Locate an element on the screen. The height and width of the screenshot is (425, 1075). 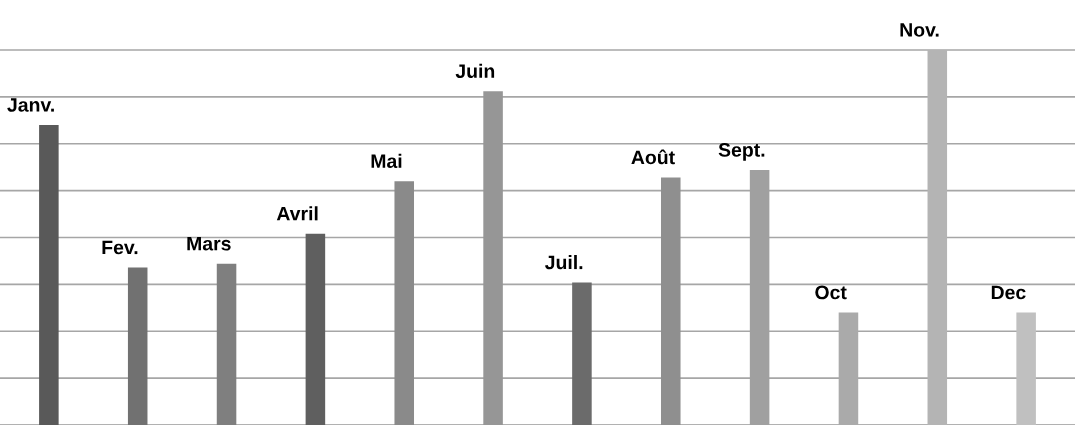
x-tick-label: Fev. is located at coordinates (120, 247).